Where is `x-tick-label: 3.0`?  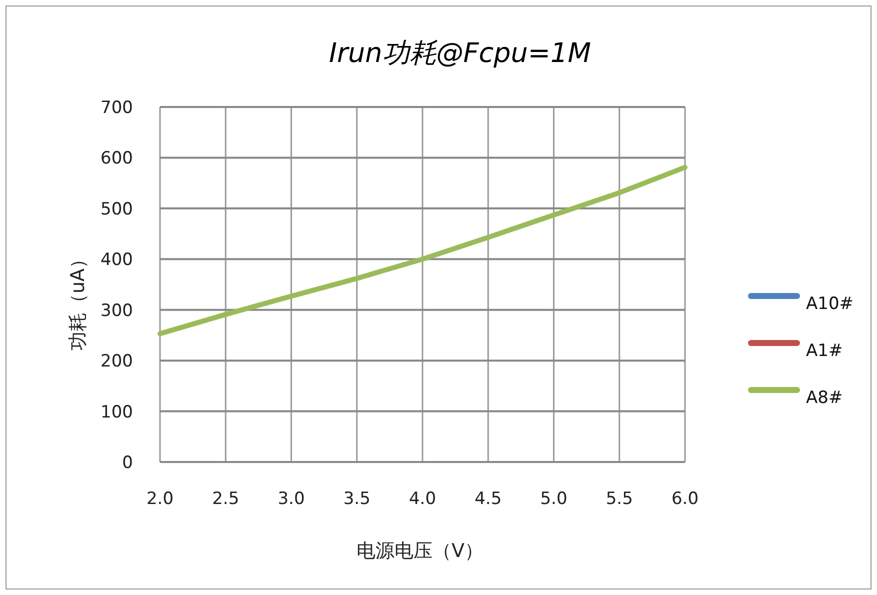
x-tick-label: 3.0 is located at coordinates (291, 499).